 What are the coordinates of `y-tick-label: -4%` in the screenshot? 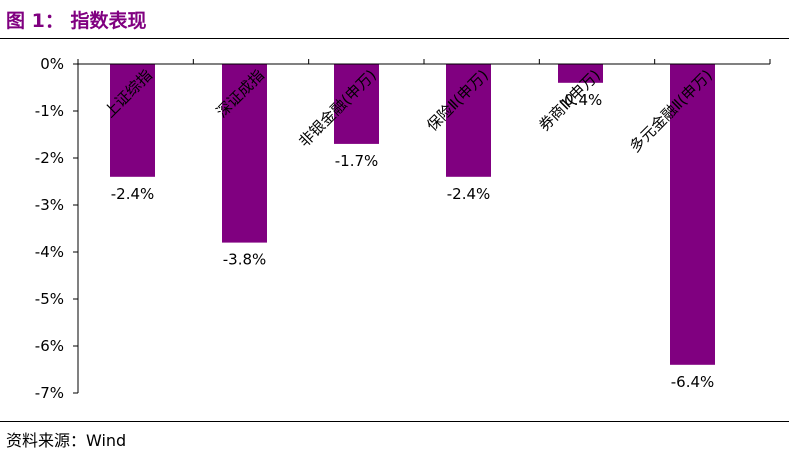 It's located at (49, 252).